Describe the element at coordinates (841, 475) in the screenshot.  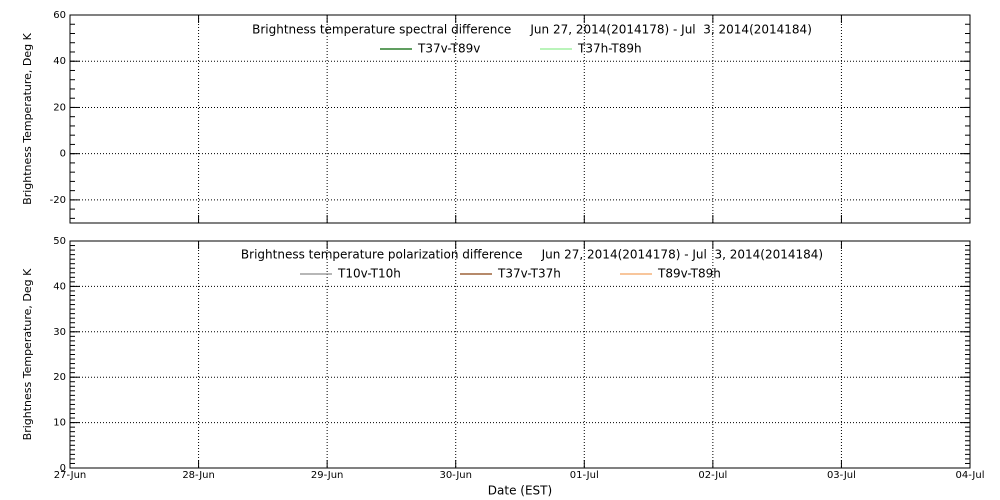
I see `x-tick-label: 03-Jul` at that location.